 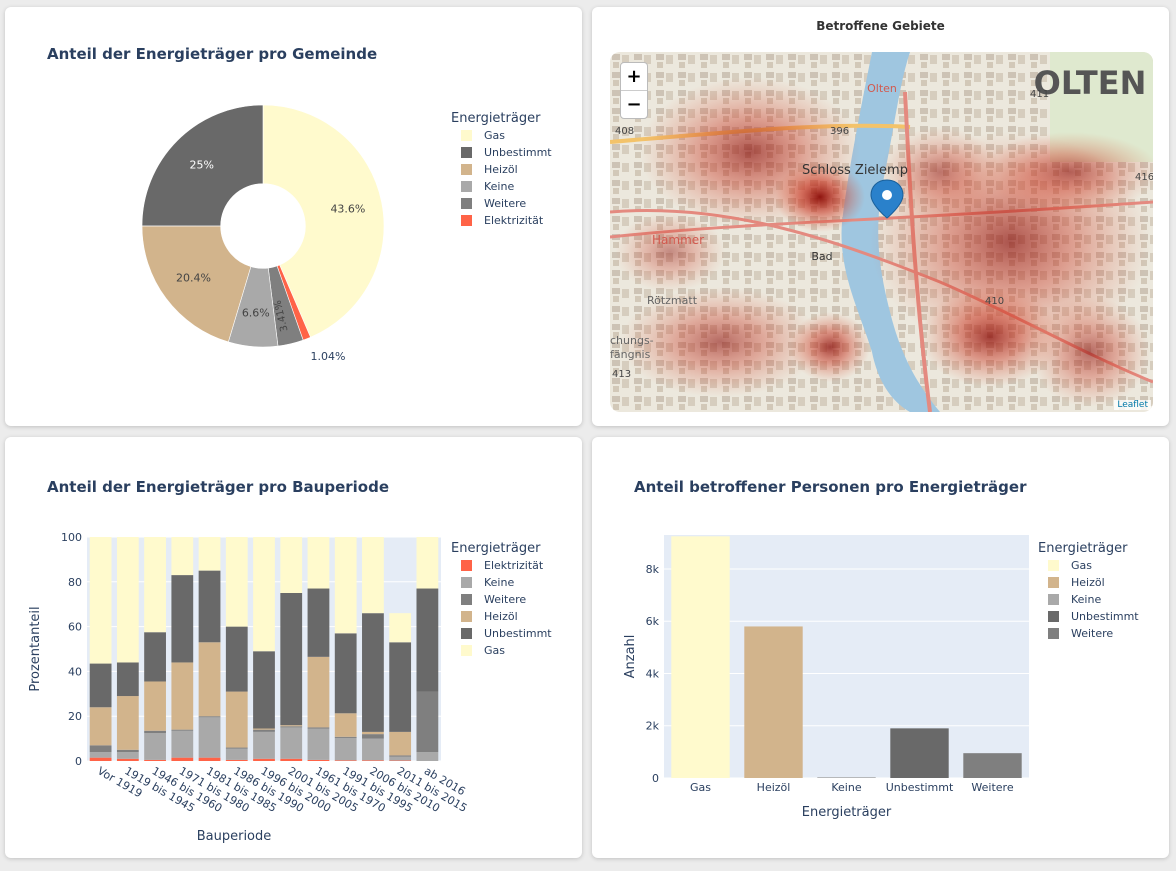 I want to click on zoom-out-button: −, so click(x=634, y=104).